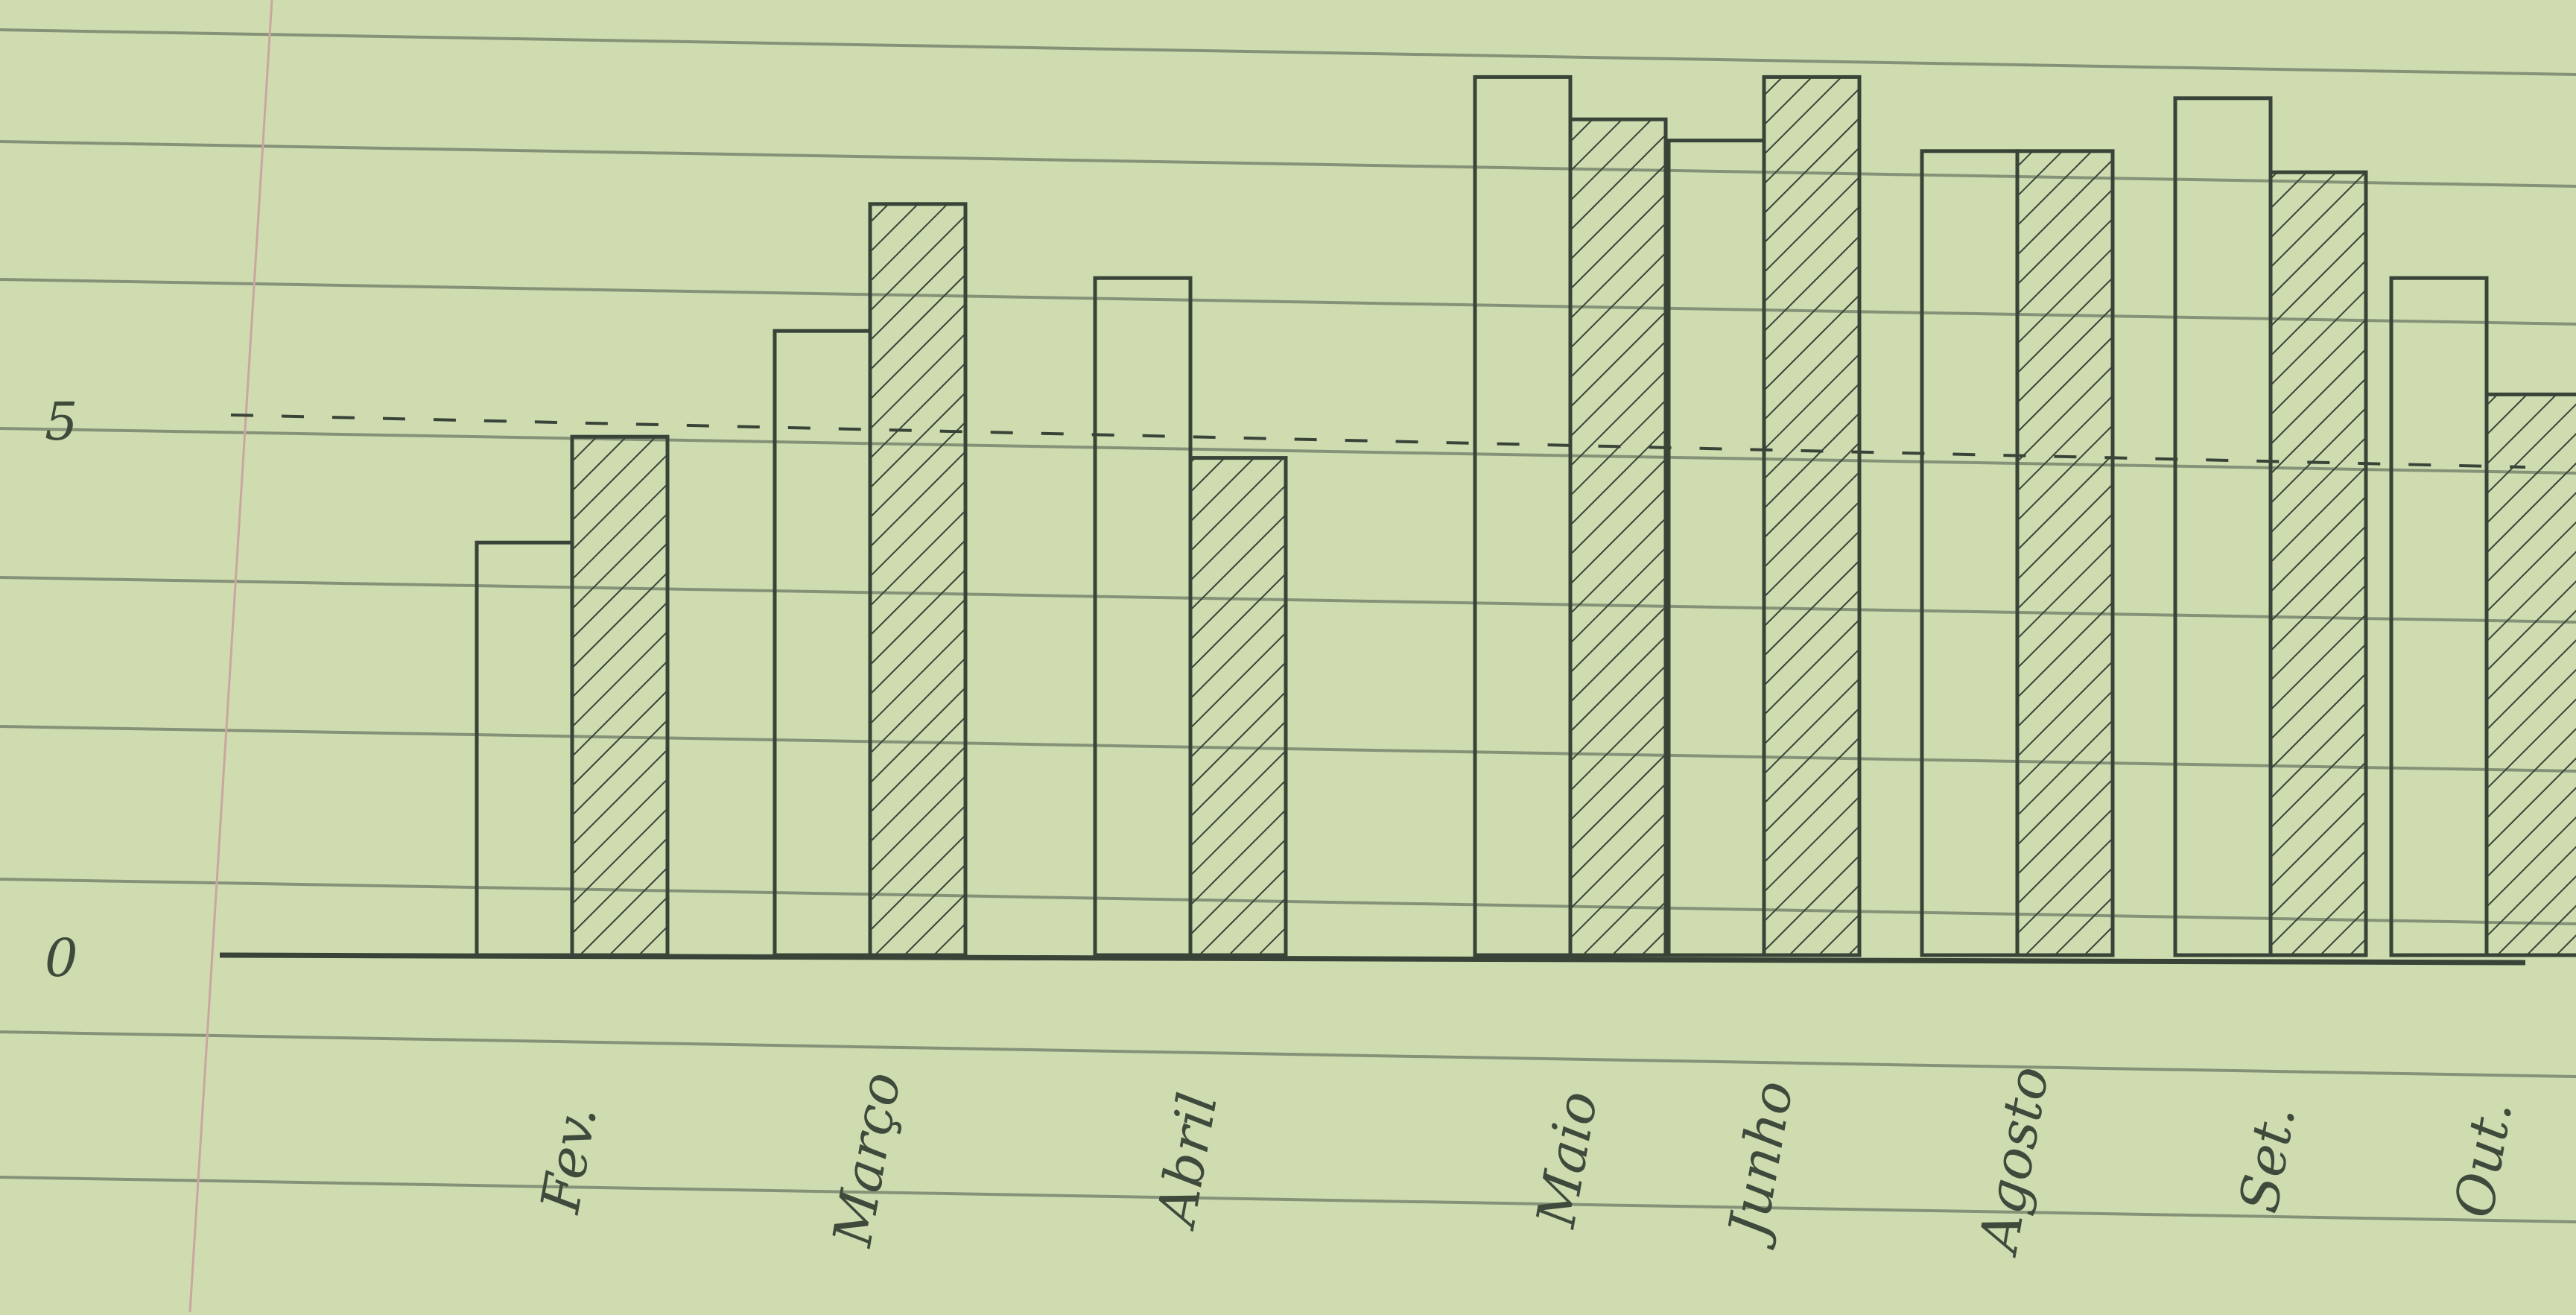 The width and height of the screenshot is (2576, 1315). What do you see at coordinates (1759, 1164) in the screenshot?
I see `x-tick-label: Junho` at bounding box center [1759, 1164].